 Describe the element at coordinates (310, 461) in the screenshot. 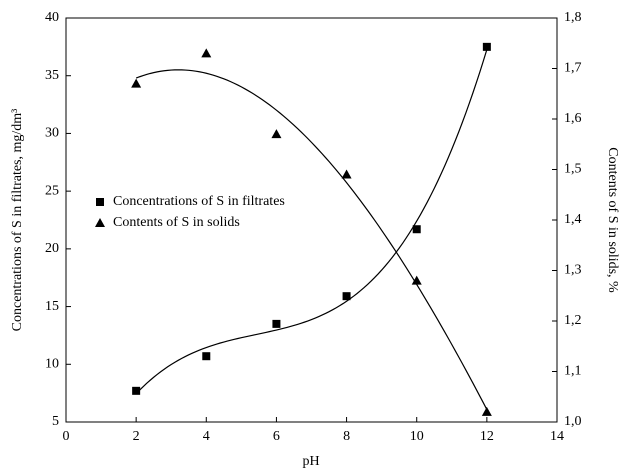

I see `x-axis-title: pH` at that location.